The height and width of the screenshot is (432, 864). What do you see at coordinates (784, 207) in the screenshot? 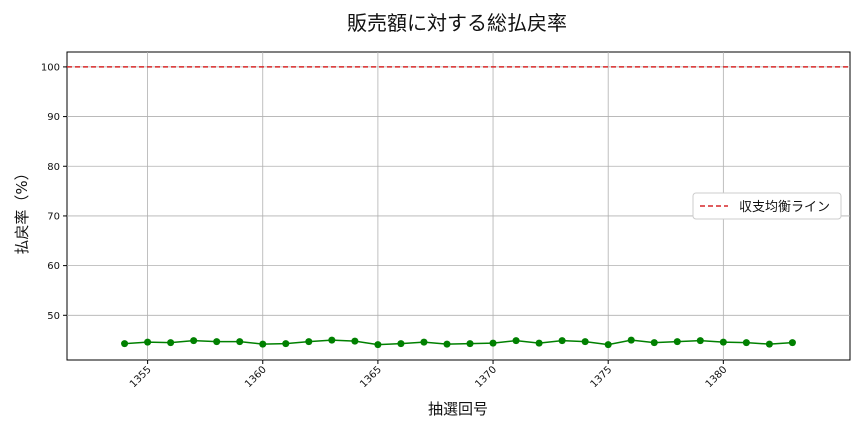
I see `legend-label: 収支均衡ライン` at bounding box center [784, 207].